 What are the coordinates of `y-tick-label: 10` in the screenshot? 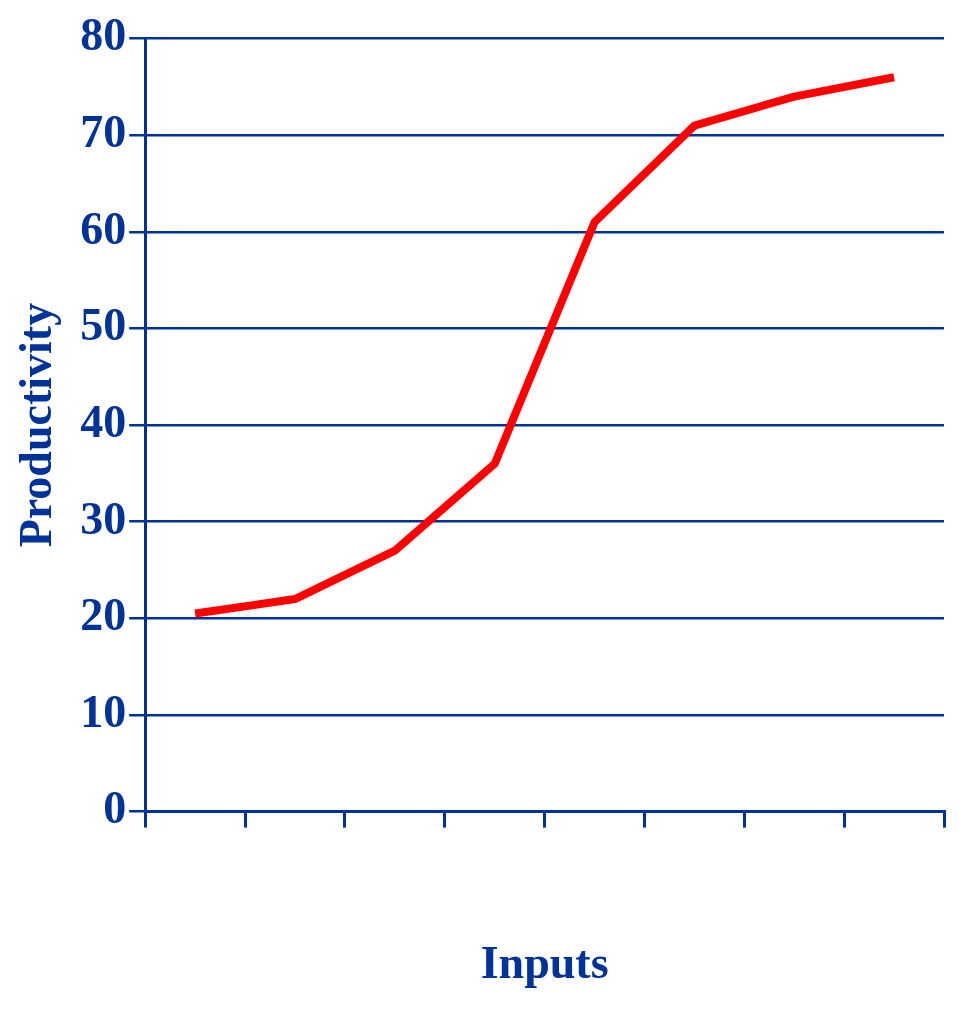 It's located at (103, 711).